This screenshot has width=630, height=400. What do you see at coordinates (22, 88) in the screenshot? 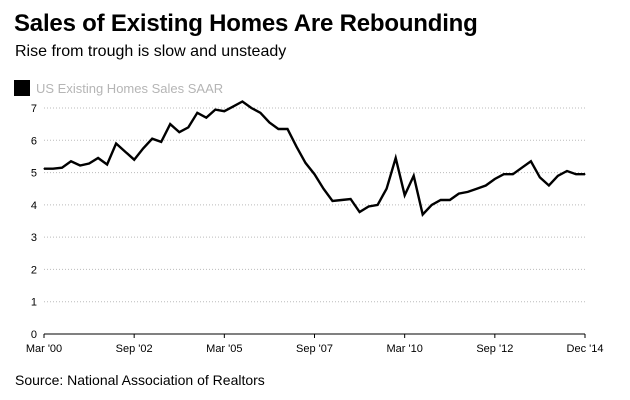
I see `legend-swatch` at bounding box center [22, 88].